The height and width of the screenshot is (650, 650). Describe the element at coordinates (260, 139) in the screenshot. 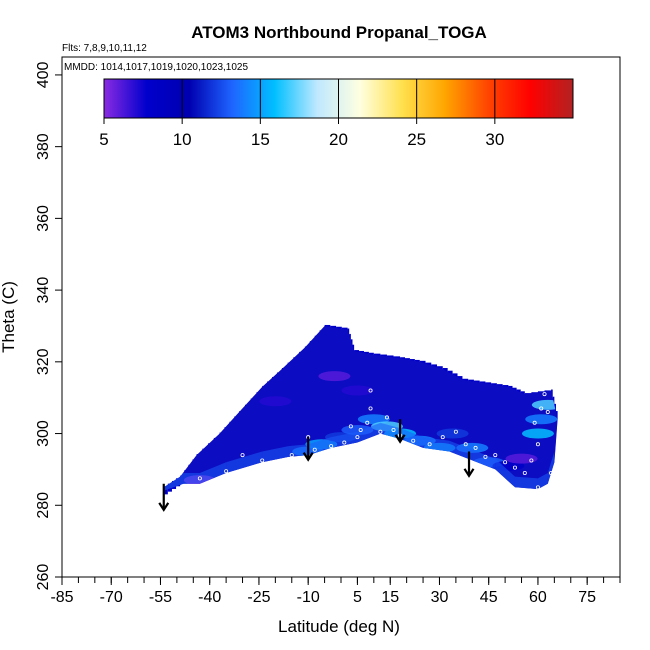

I see `colorbar-tick-label: 15` at that location.